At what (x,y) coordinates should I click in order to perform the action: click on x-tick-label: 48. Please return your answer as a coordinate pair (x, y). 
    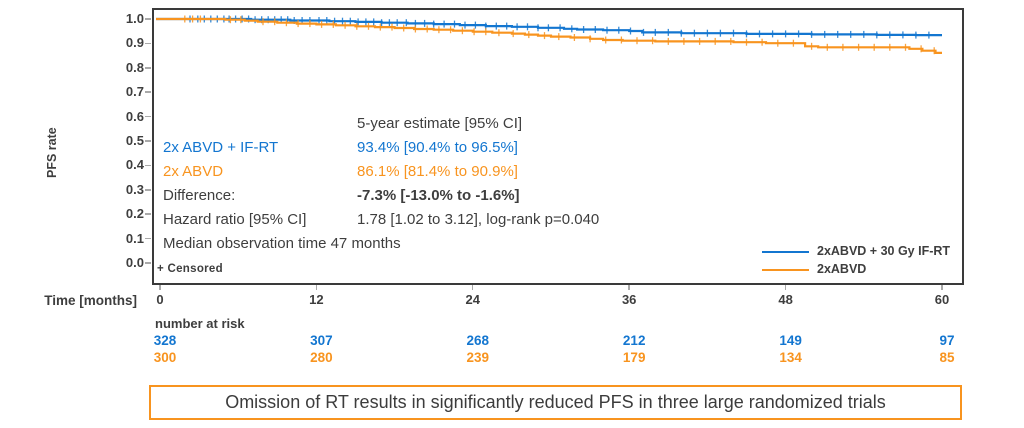
    Looking at the image, I should click on (785, 299).